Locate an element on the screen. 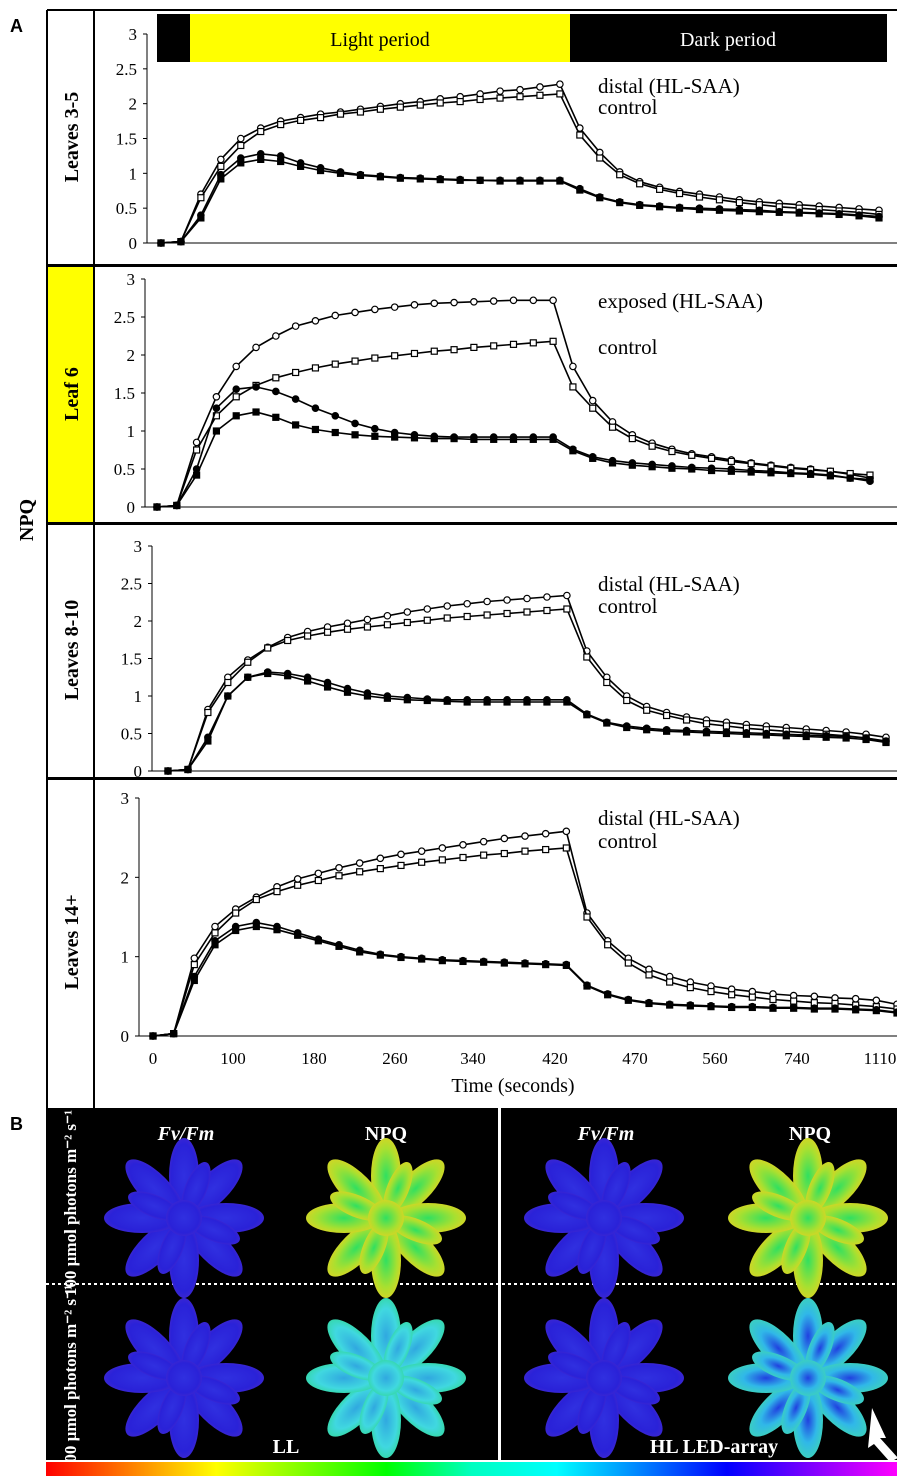 The image size is (897, 1476). x-tick-label: 740 is located at coordinates (797, 1058).